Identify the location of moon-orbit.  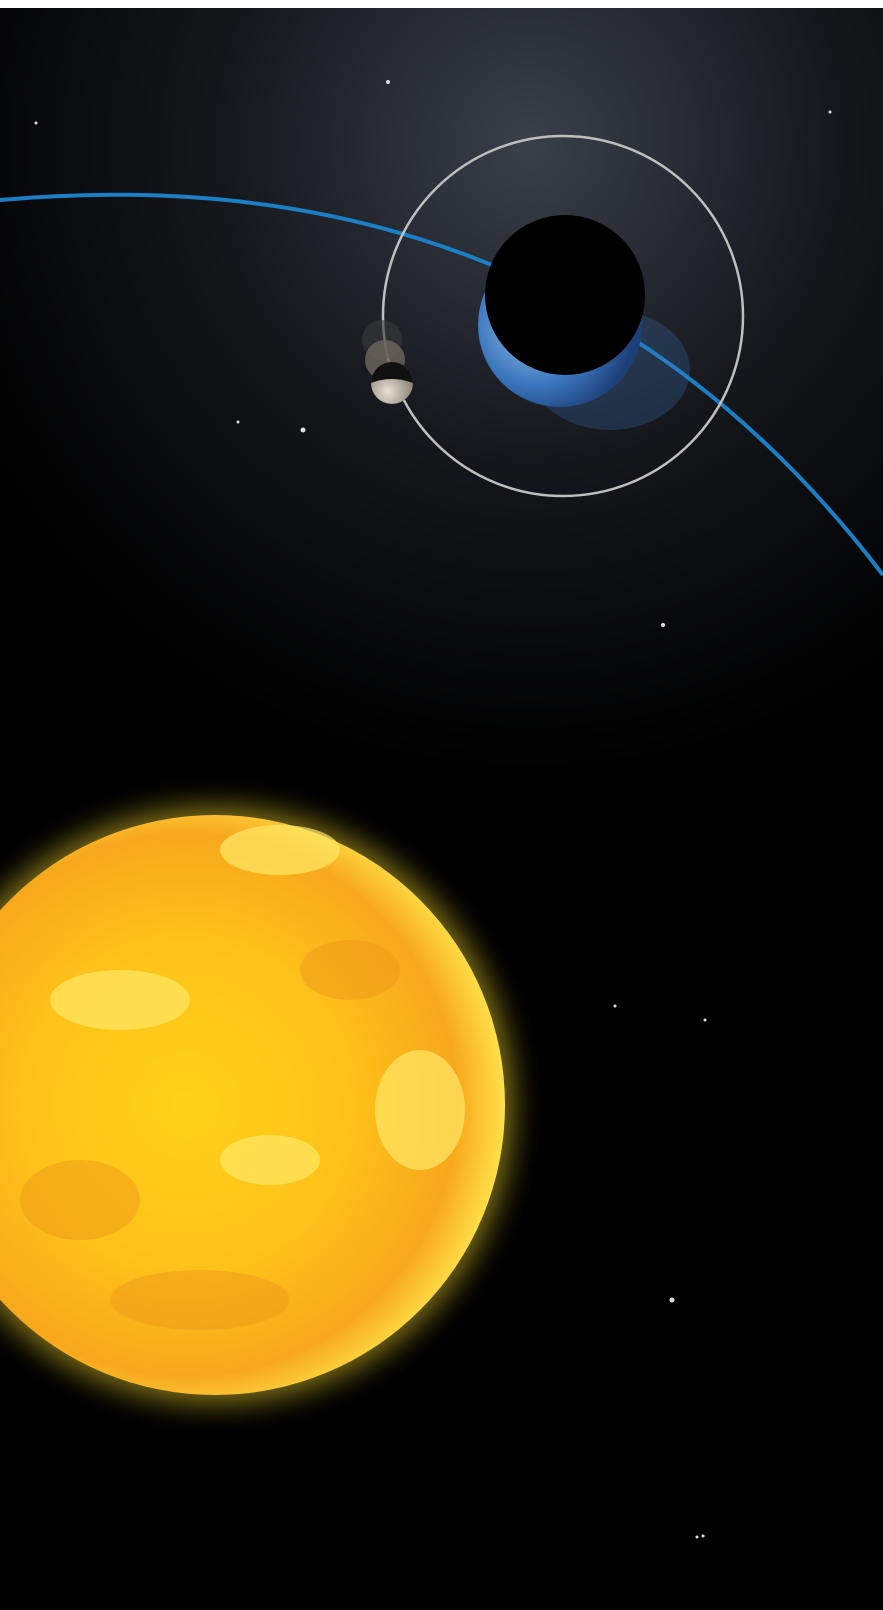
(563, 316).